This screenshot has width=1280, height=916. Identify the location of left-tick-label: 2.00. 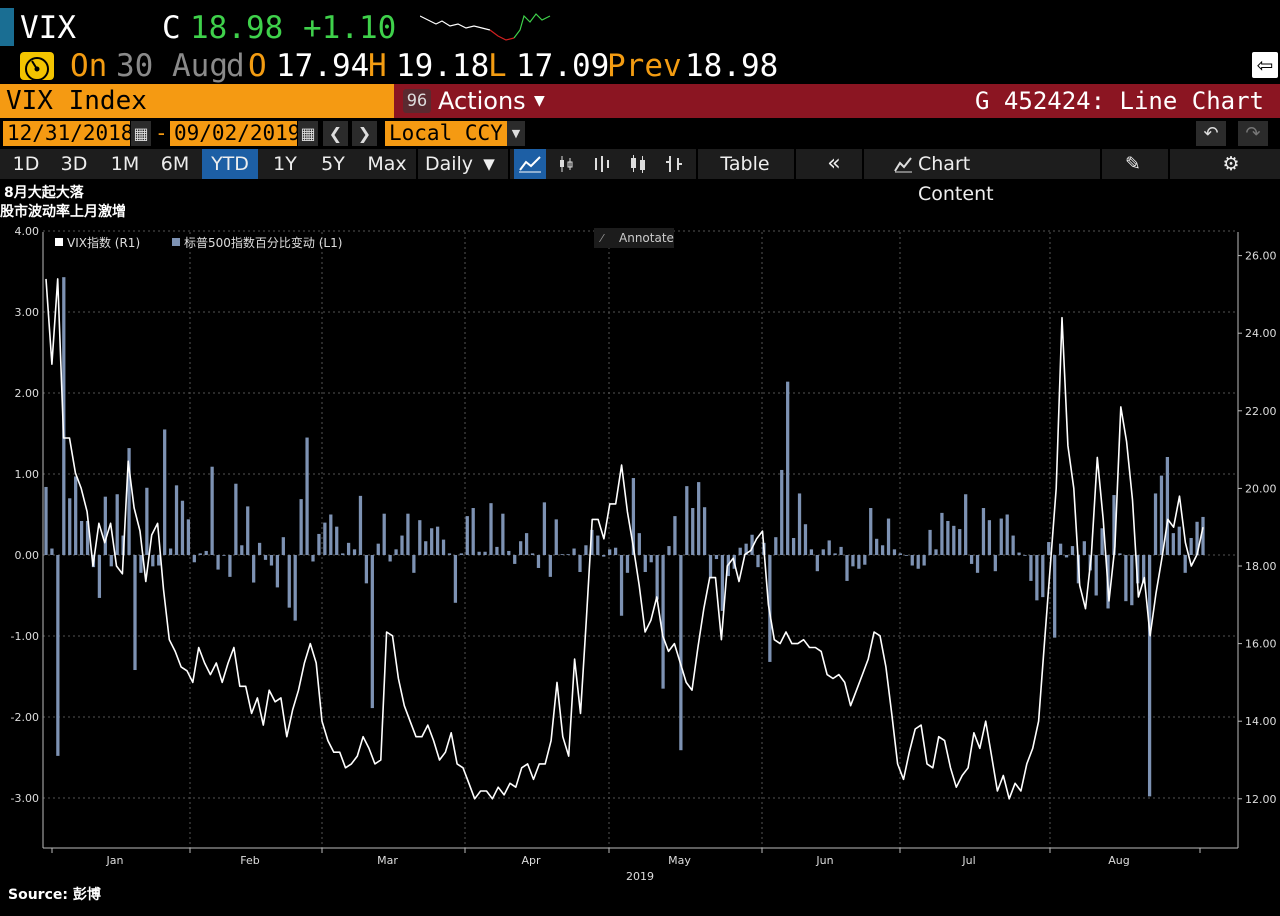
(27, 393).